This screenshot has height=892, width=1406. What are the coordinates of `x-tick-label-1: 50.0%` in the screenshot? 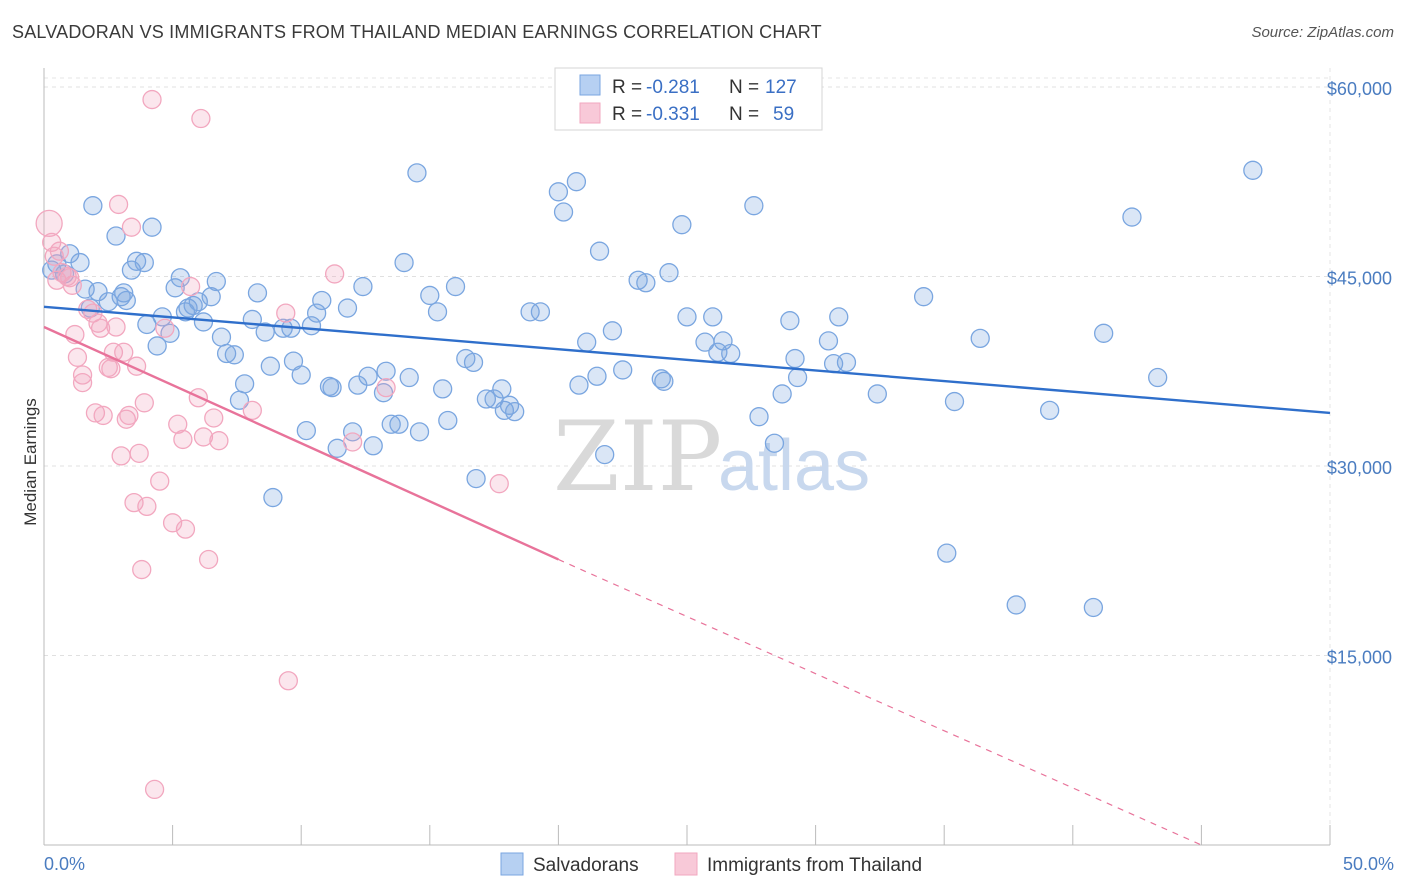 It's located at (1368, 864).